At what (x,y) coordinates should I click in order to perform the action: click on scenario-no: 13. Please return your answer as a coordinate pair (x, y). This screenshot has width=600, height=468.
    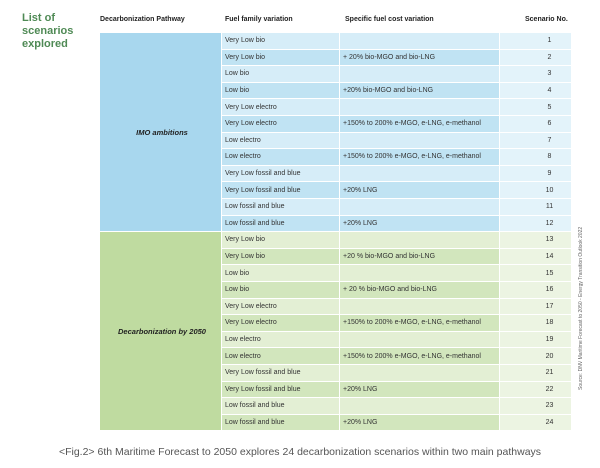
    Looking at the image, I should click on (536, 240).